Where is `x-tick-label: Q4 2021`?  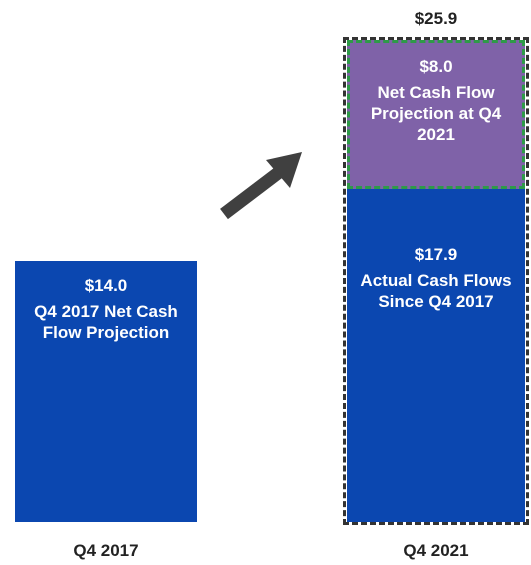 x-tick-label: Q4 2021 is located at coordinates (436, 550).